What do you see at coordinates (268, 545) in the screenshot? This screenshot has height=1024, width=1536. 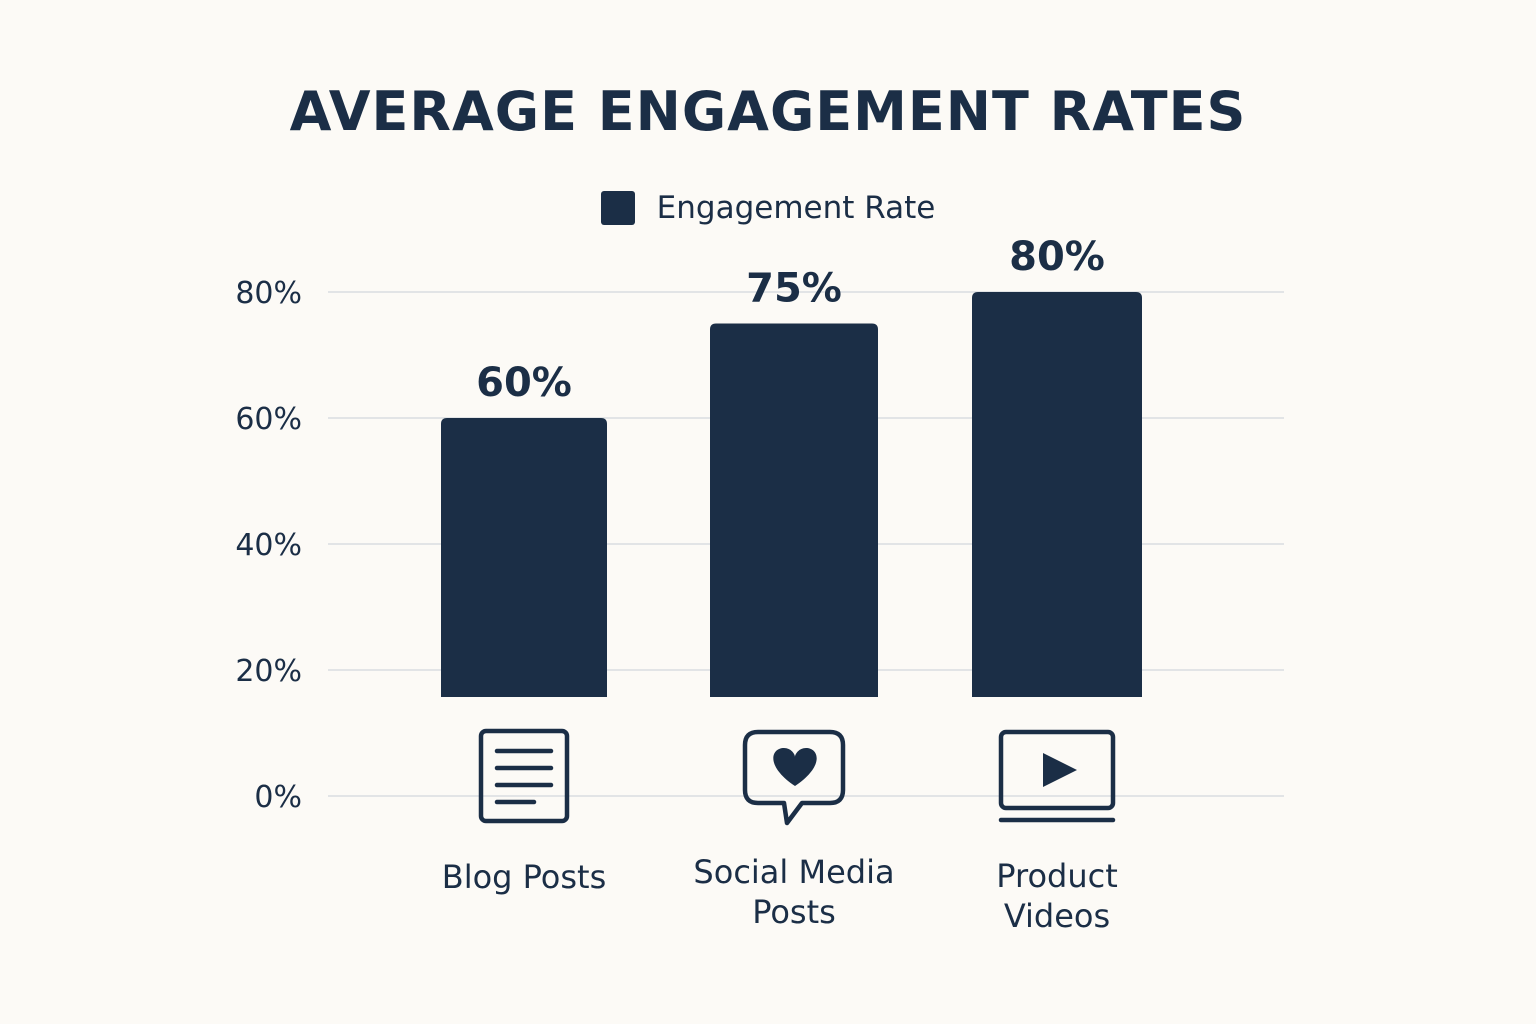 I see `y-tick-label: 40%` at bounding box center [268, 545].